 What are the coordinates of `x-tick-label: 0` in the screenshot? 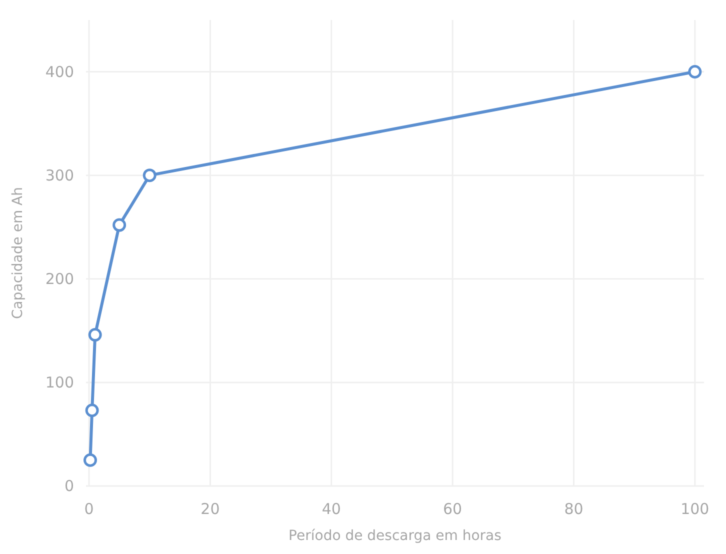 It's located at (89, 509).